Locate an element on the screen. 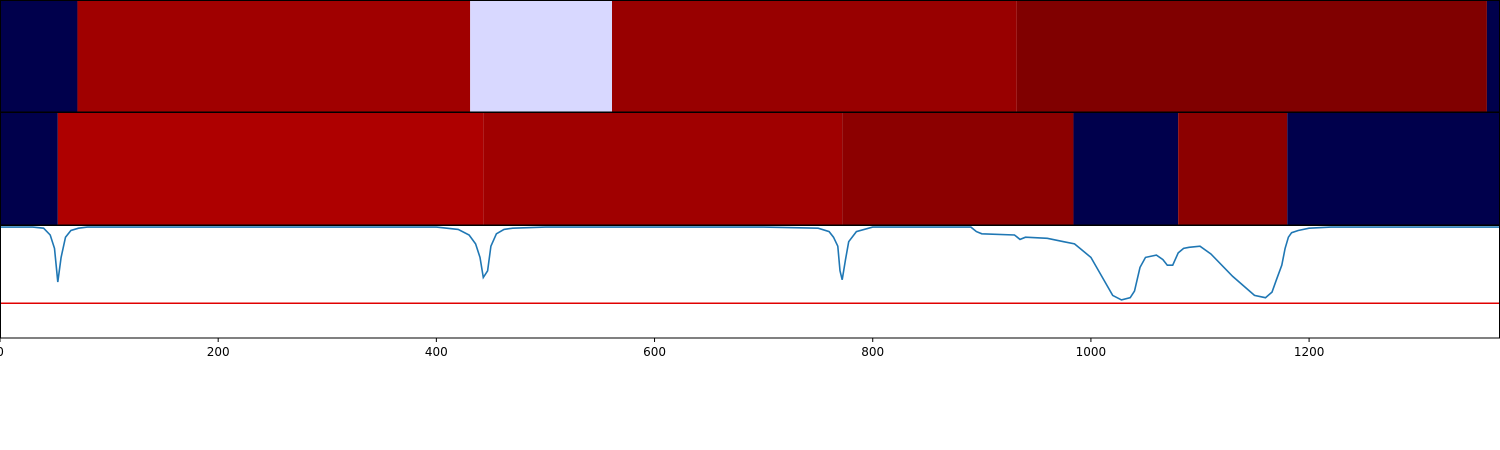 The height and width of the screenshot is (450, 1500). x-tick-label: 0 is located at coordinates (2, 352).